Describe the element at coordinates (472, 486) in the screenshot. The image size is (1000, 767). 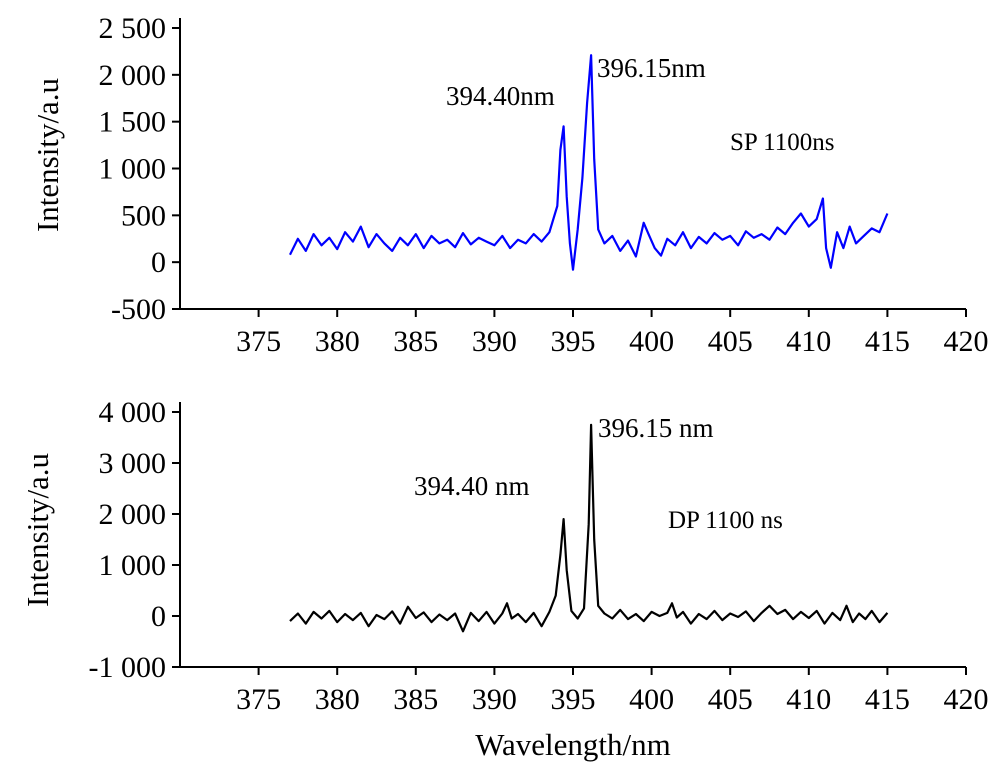
I see `annotation-peak-394: 394.40 nm` at that location.